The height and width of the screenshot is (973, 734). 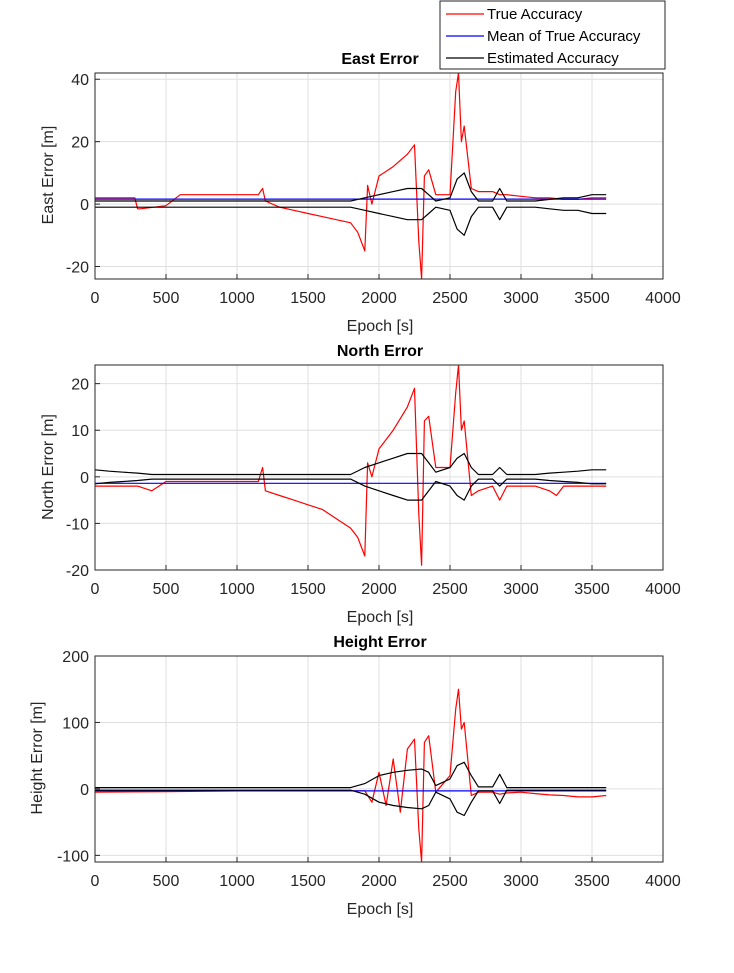 I want to click on y-axis-label: North Error [m], so click(x=48, y=467).